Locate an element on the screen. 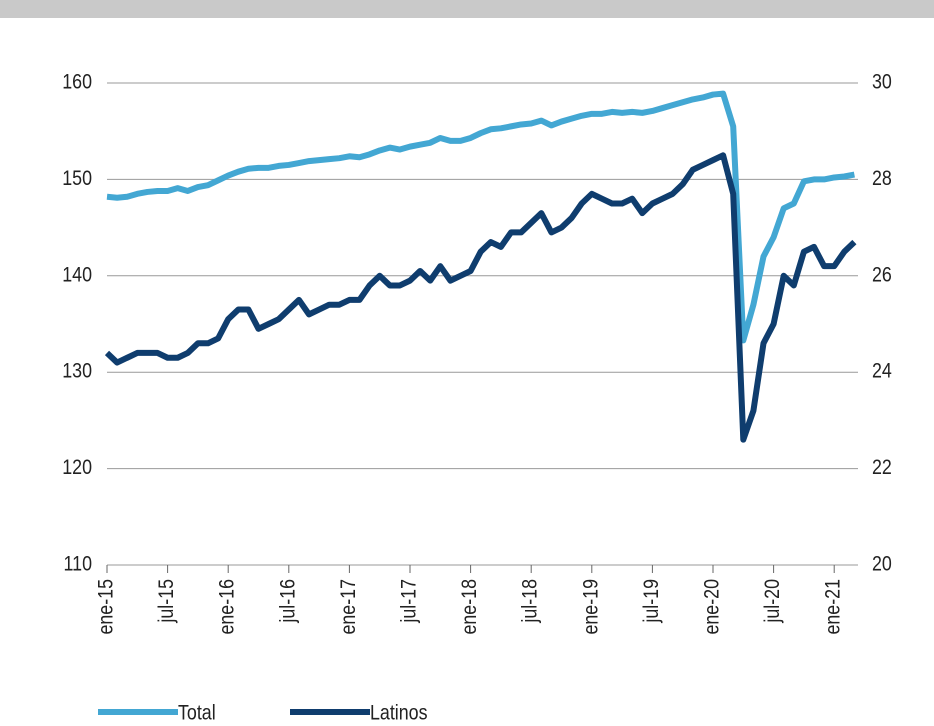 This screenshot has width=934, height=726. legend-label: Latinos is located at coordinates (399, 713).